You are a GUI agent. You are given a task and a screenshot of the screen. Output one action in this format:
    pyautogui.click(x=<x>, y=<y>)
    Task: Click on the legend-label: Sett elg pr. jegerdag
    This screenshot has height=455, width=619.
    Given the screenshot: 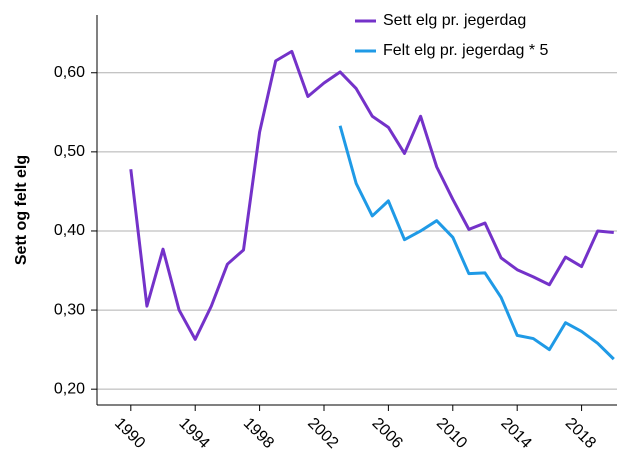 What is the action you would take?
    pyautogui.click(x=454, y=20)
    